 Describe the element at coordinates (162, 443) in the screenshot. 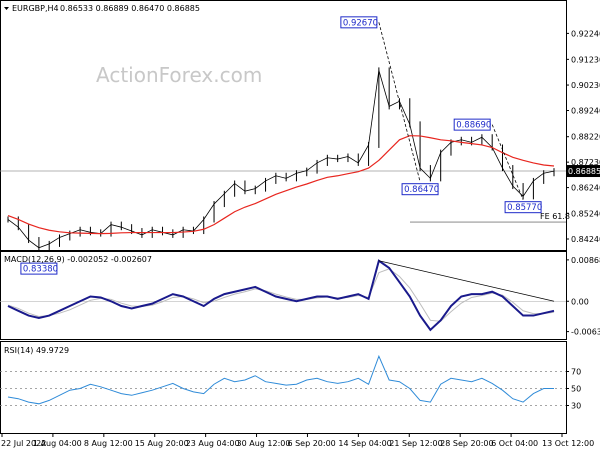

I see `time-tick-label: 15 Aug 20:00` at that location.